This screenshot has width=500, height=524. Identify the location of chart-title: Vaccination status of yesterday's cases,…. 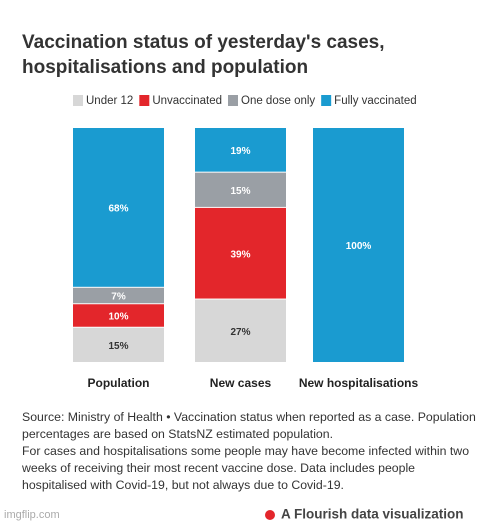
(203, 55).